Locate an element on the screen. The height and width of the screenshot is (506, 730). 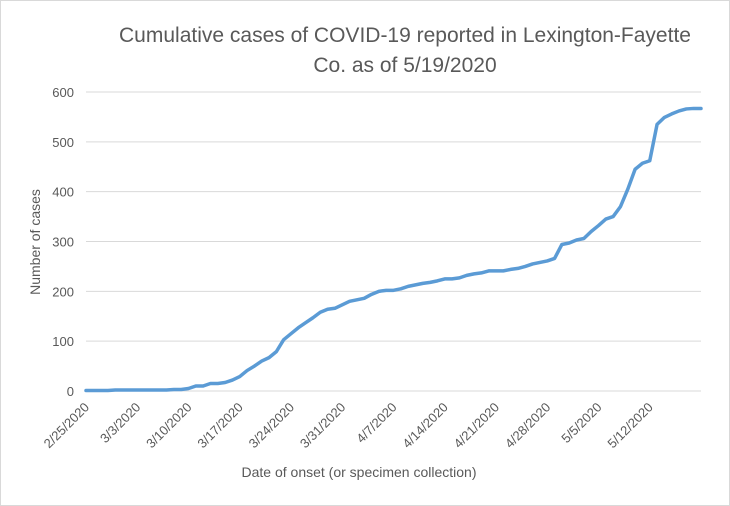
x-tick-label: 4/21/2020 is located at coordinates (477, 426).